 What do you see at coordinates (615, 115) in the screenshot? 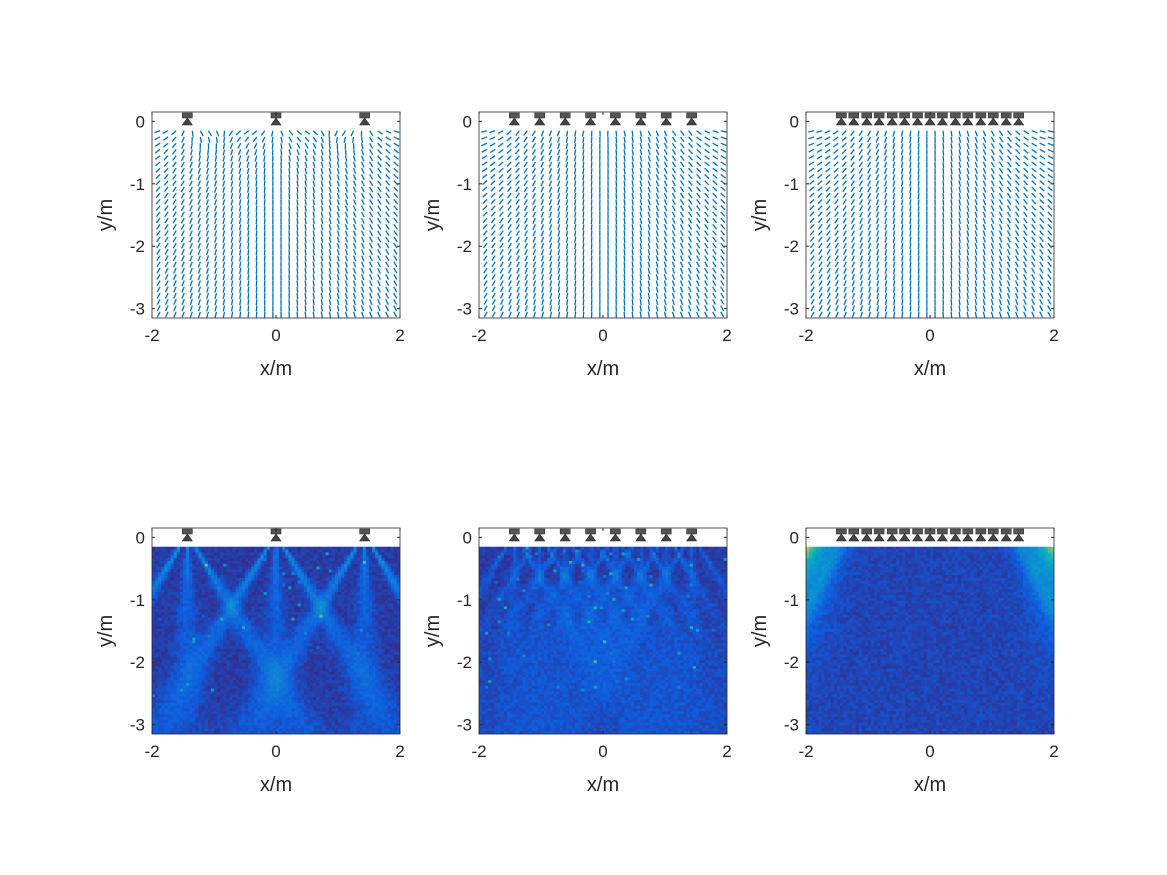
I see `speaker-icon` at bounding box center [615, 115].